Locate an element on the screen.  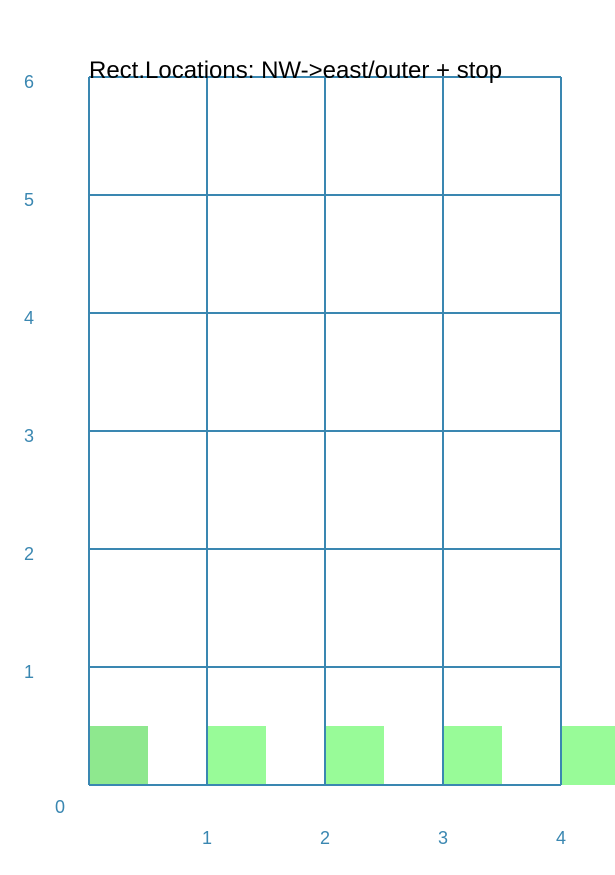
y-label-5: 5 is located at coordinates (29, 200).